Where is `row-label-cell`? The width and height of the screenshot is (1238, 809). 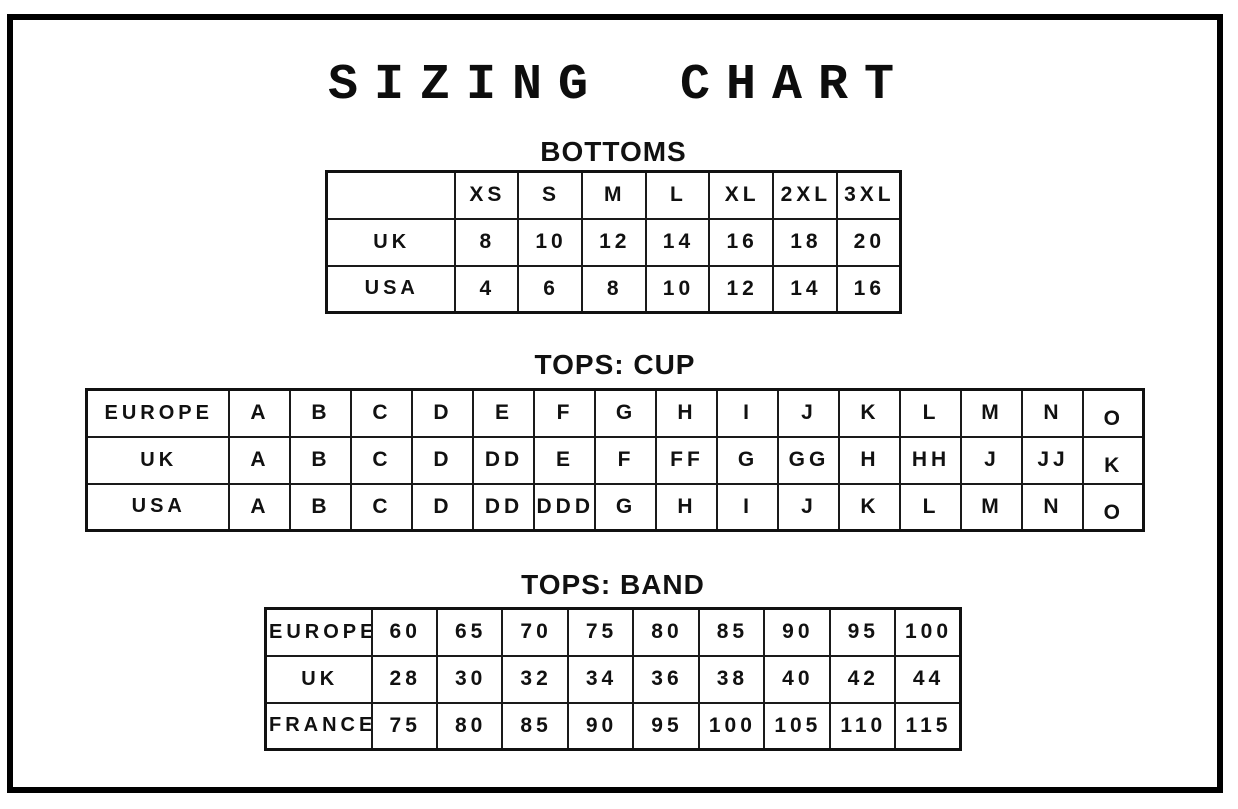
row-label-cell is located at coordinates (390, 195).